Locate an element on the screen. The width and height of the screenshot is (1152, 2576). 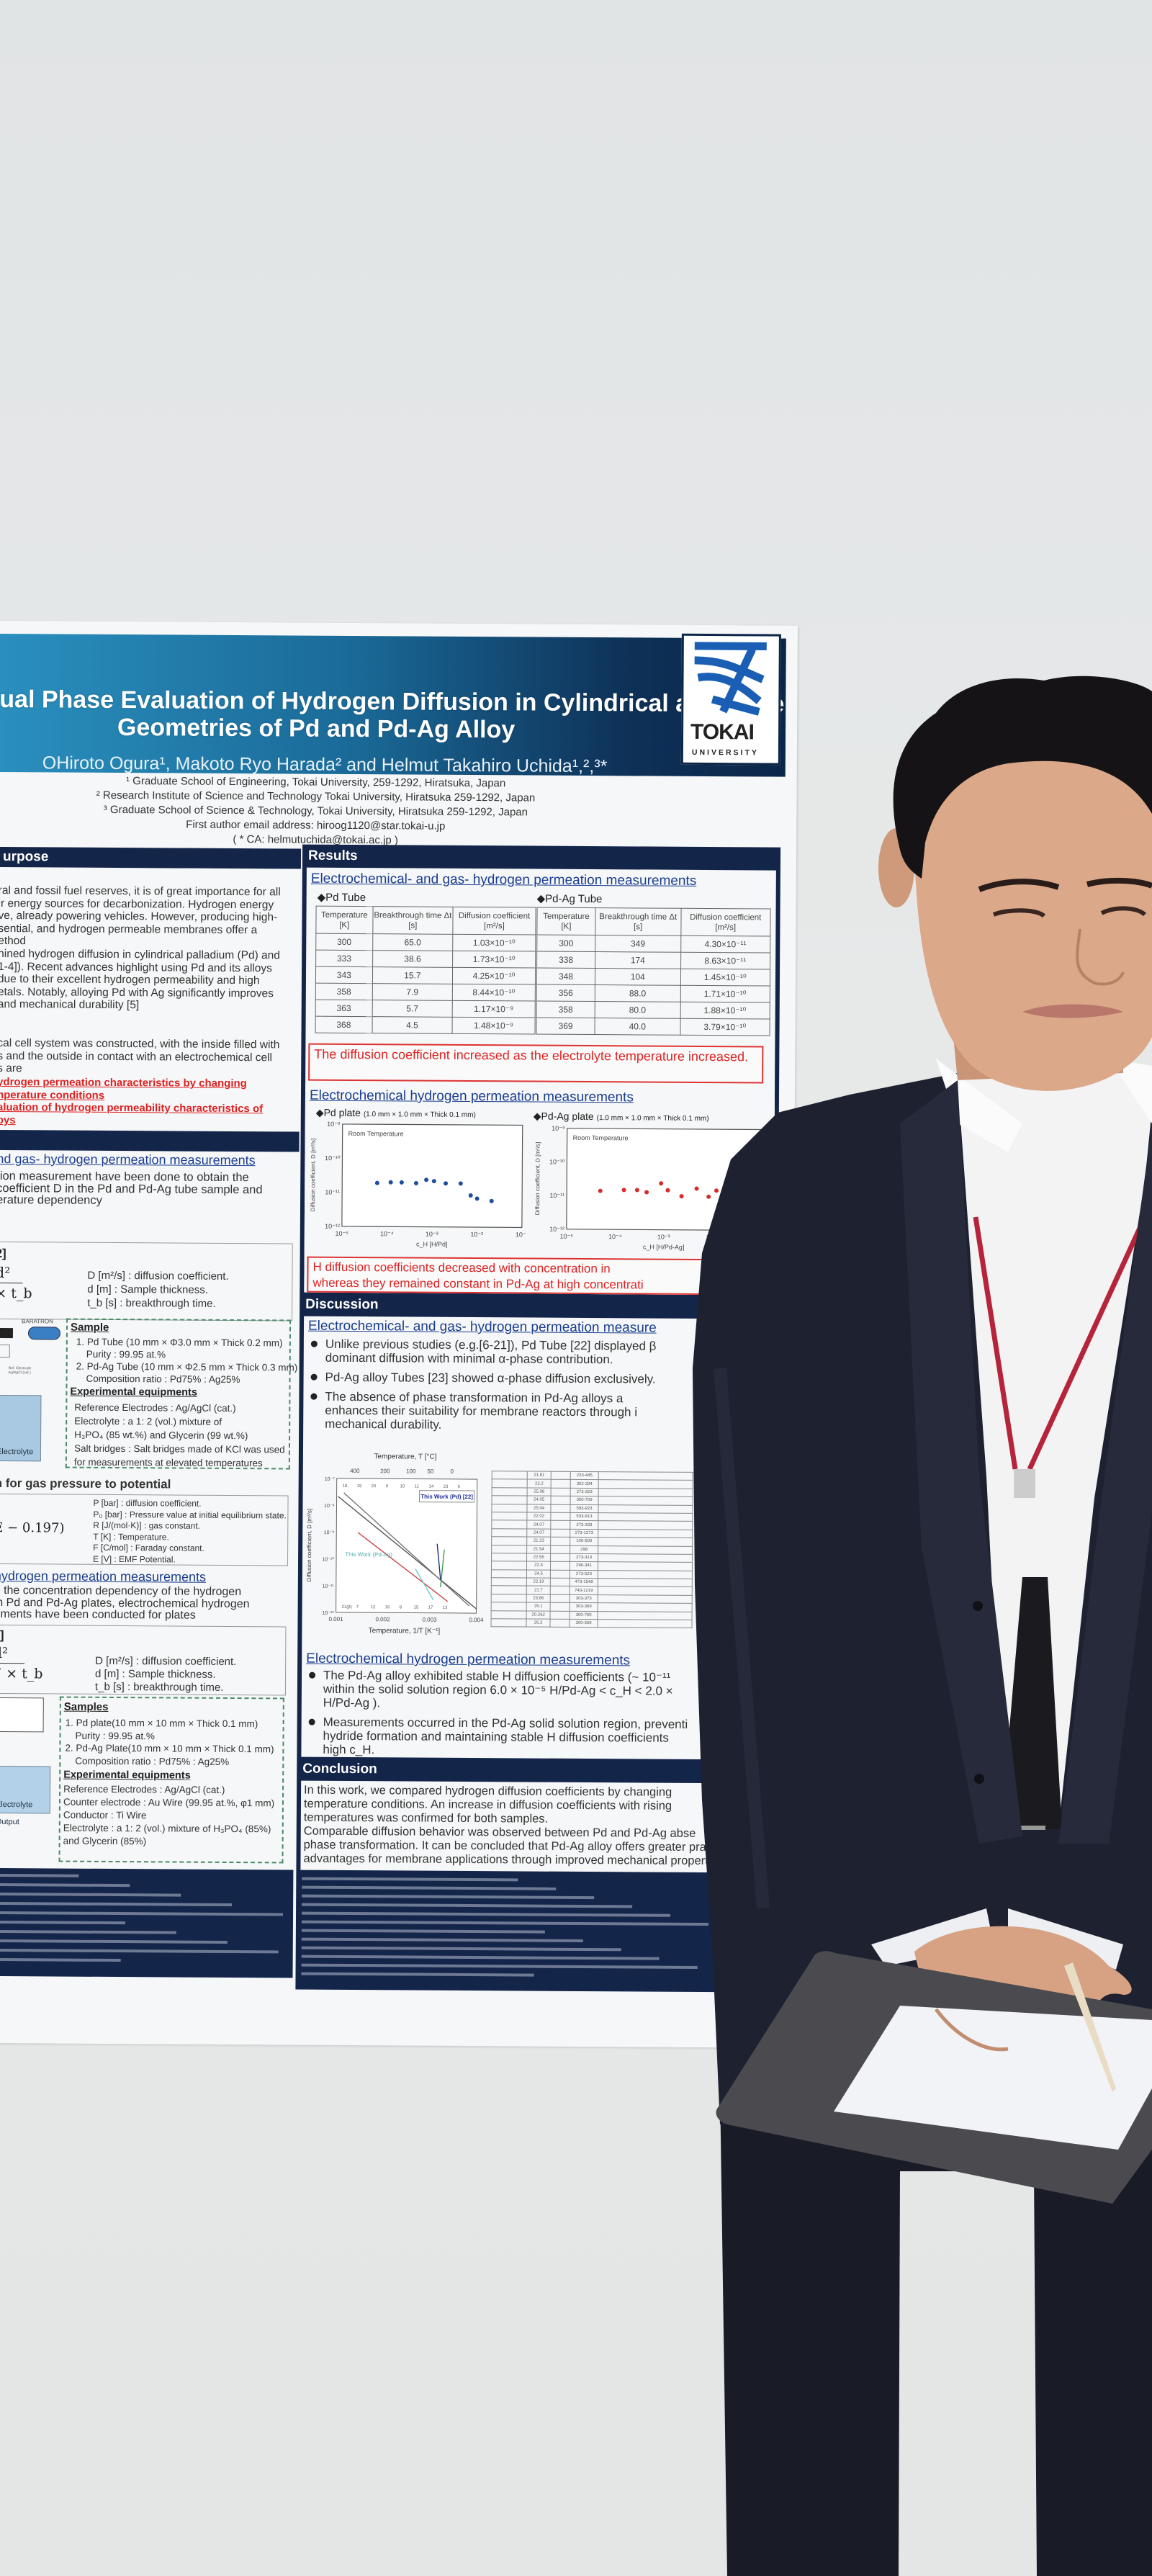
hair is located at coordinates (1022, 777).